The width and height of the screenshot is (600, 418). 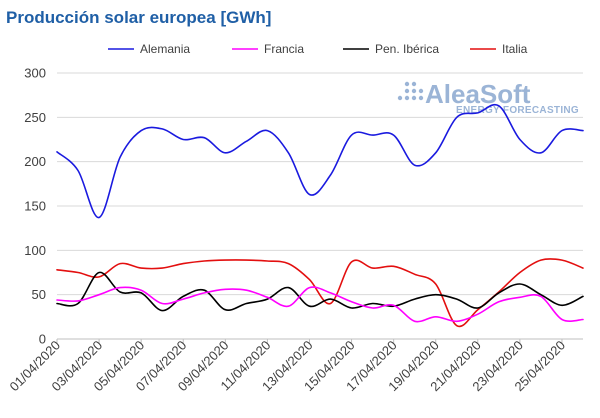 I want to click on aleasoft-logo: AleaSoft ENERGY FORECASTING, so click(x=488, y=97).